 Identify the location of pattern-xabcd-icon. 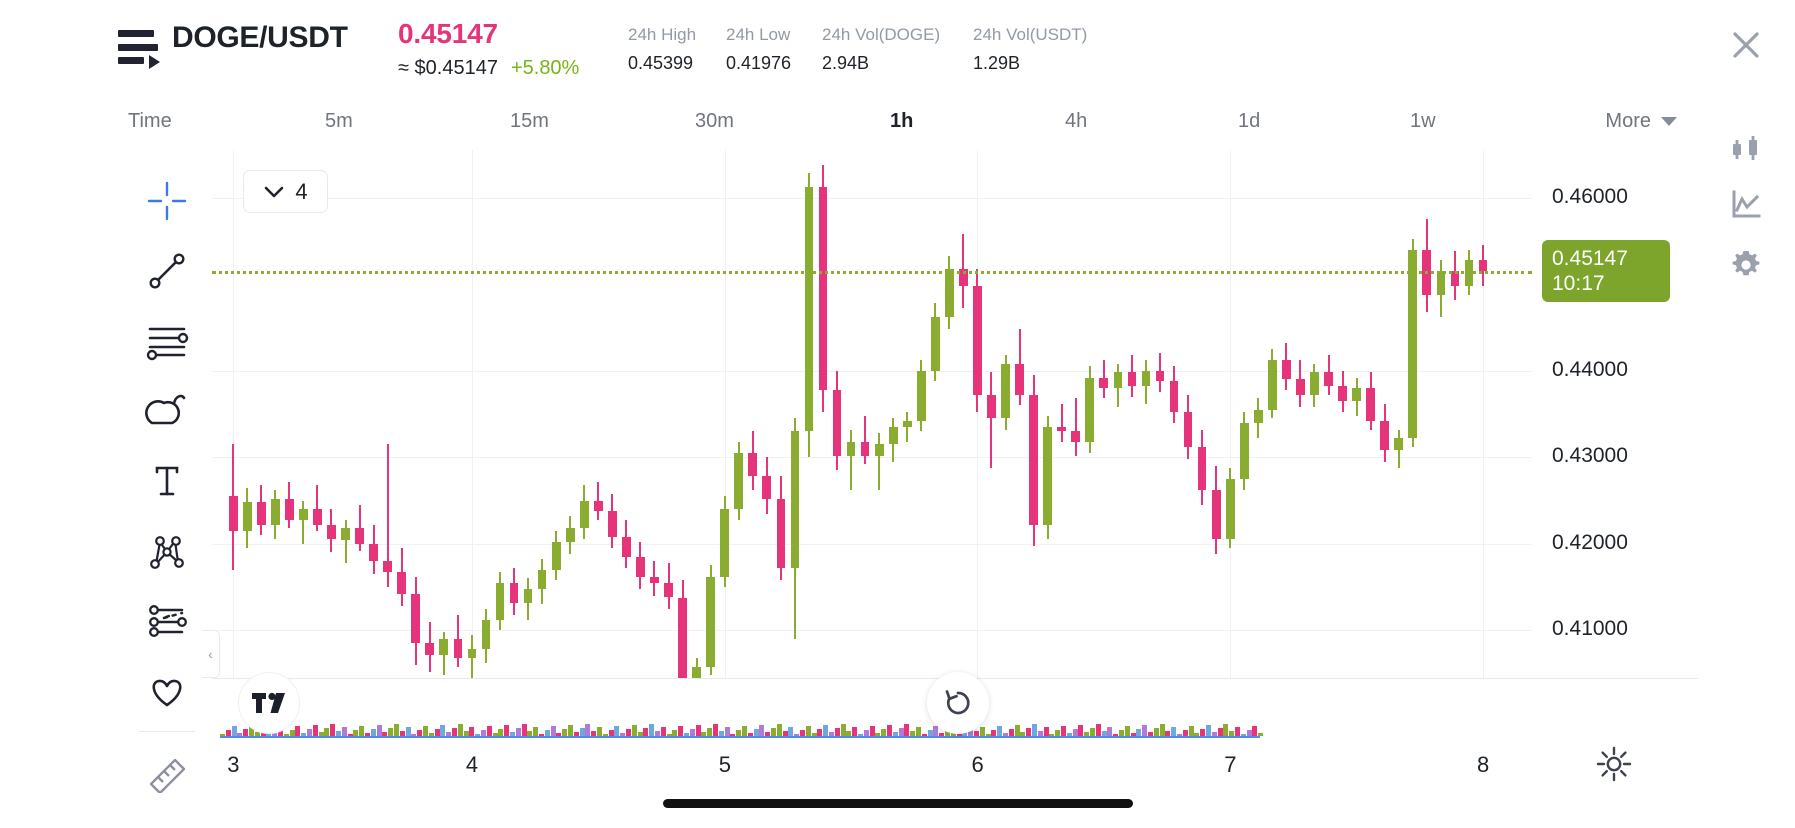
(167, 551).